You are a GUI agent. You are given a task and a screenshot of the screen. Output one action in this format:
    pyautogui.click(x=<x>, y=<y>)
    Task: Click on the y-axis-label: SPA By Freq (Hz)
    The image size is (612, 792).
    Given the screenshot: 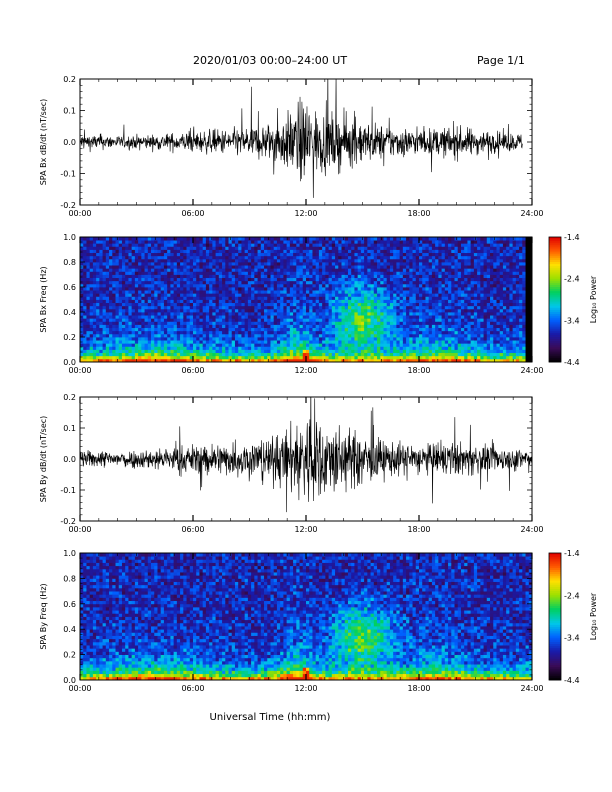 What is the action you would take?
    pyautogui.click(x=43, y=616)
    